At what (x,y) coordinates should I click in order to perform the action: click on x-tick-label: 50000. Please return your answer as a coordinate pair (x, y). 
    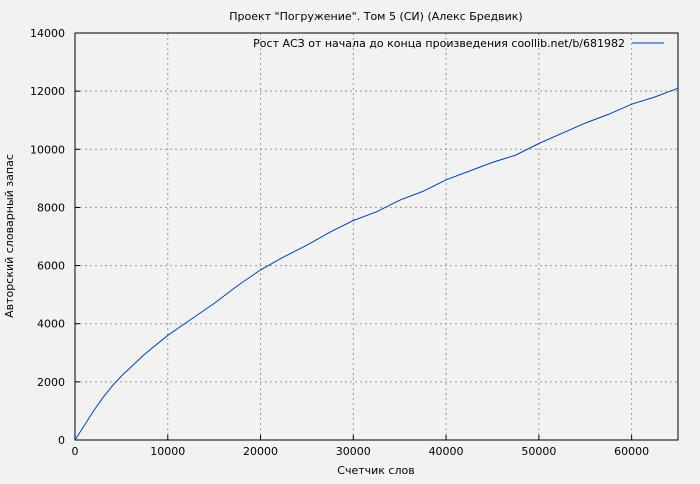
    Looking at the image, I should click on (538, 451).